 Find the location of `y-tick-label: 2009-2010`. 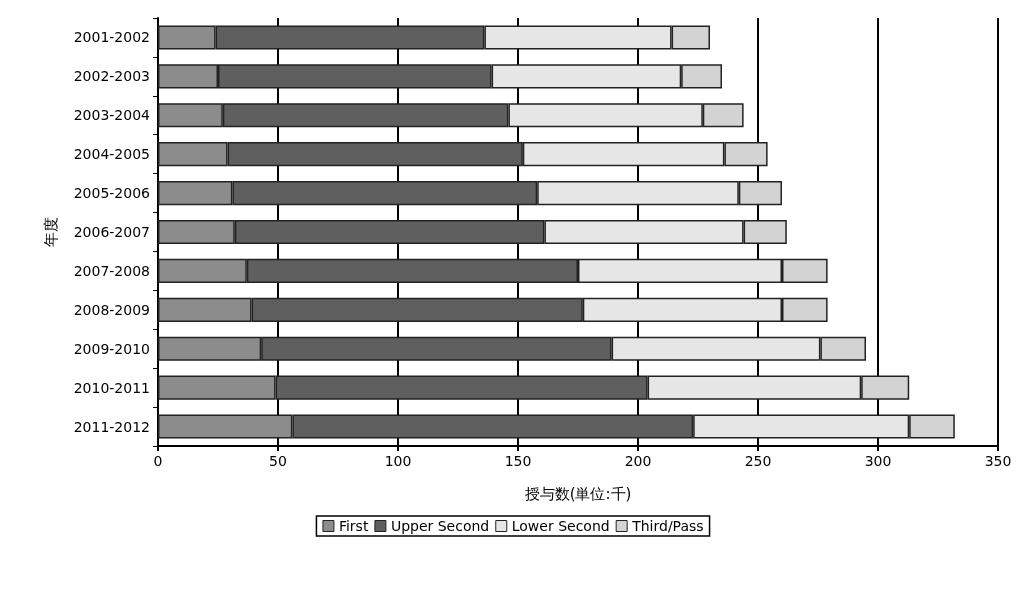

y-tick-label: 2009-2010 is located at coordinates (111, 348).